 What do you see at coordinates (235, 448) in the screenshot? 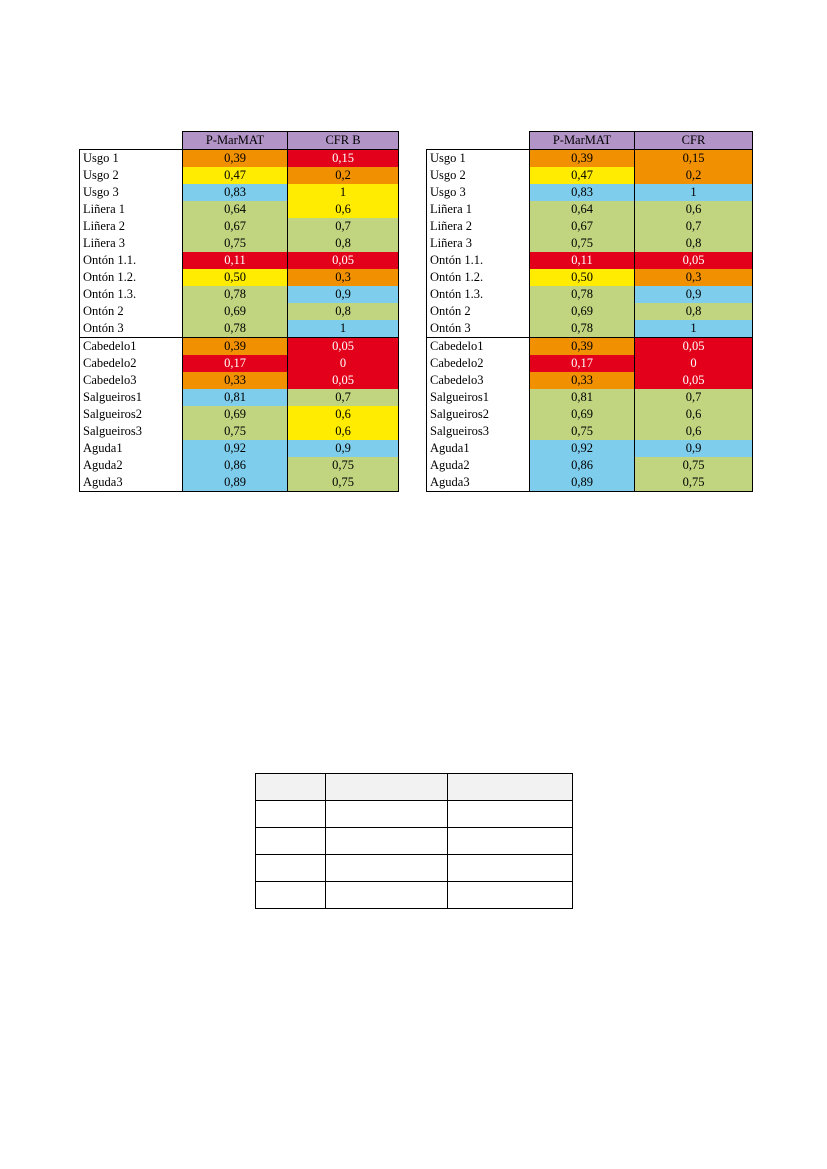
I see `pmarmat-value-cell: 0,92` at bounding box center [235, 448].